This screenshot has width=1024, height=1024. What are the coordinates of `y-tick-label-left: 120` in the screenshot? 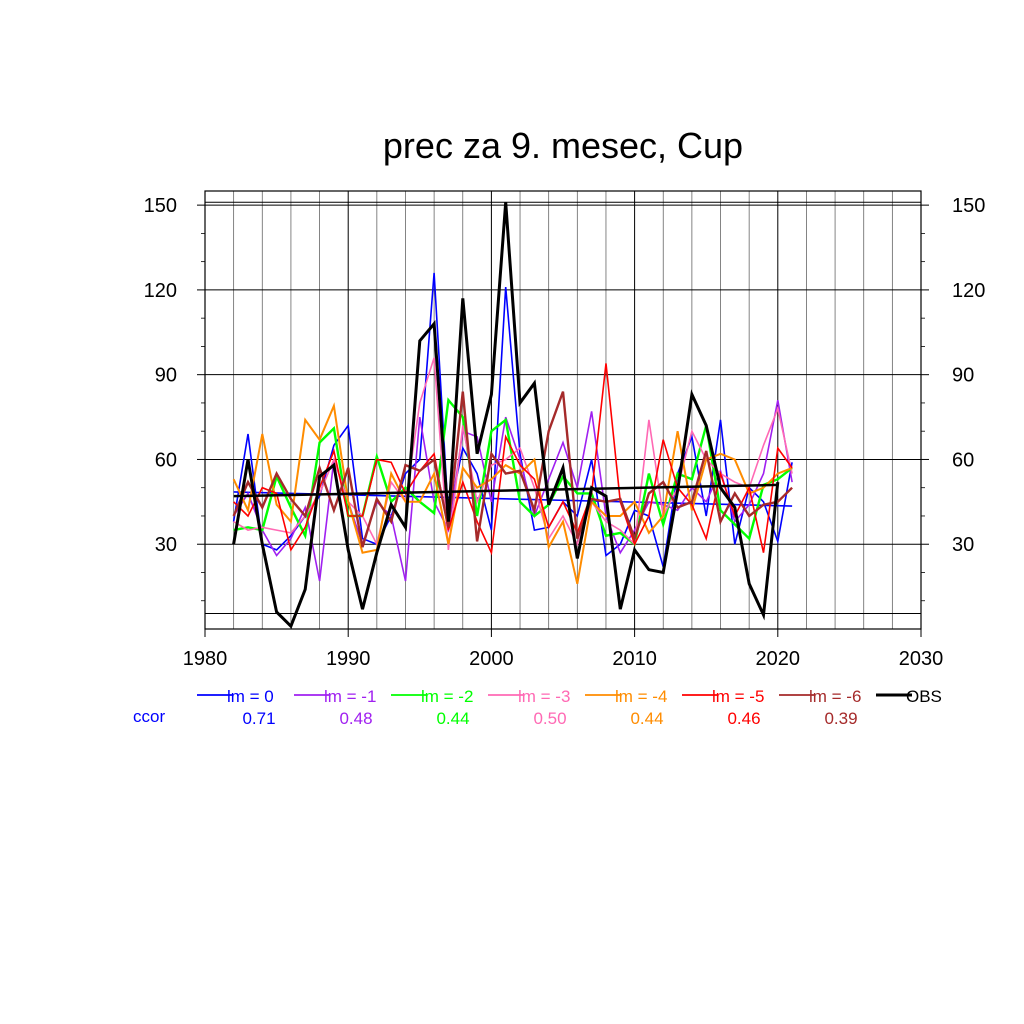 It's located at (160, 291).